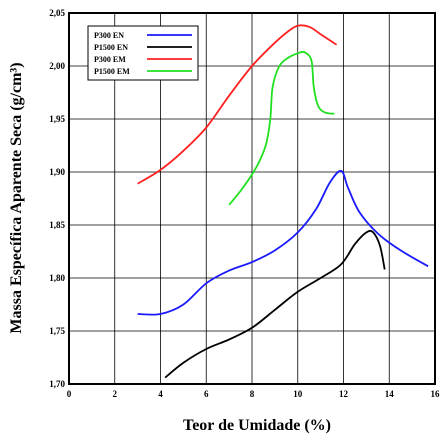 The height and width of the screenshot is (434, 446). Describe the element at coordinates (110, 59) in the screenshot. I see `legend-label: P300 EM` at that location.